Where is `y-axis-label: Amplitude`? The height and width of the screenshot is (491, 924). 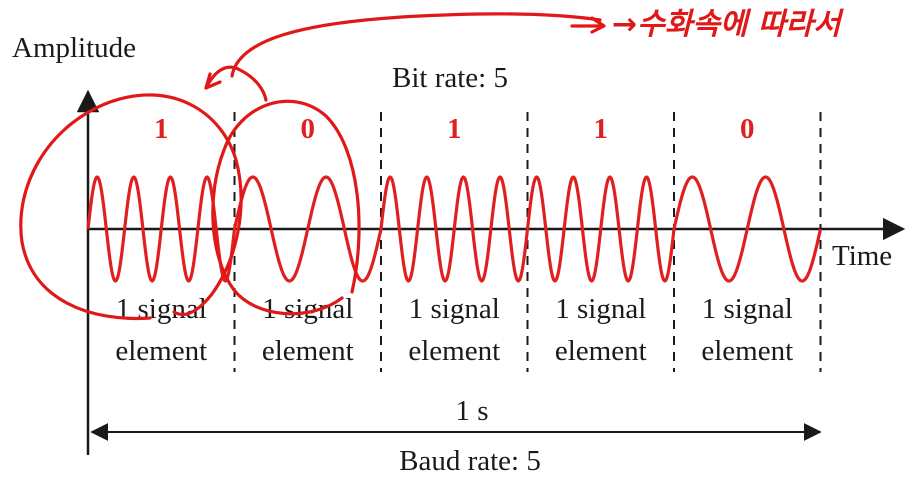 y-axis-label: Amplitude is located at coordinates (74, 48).